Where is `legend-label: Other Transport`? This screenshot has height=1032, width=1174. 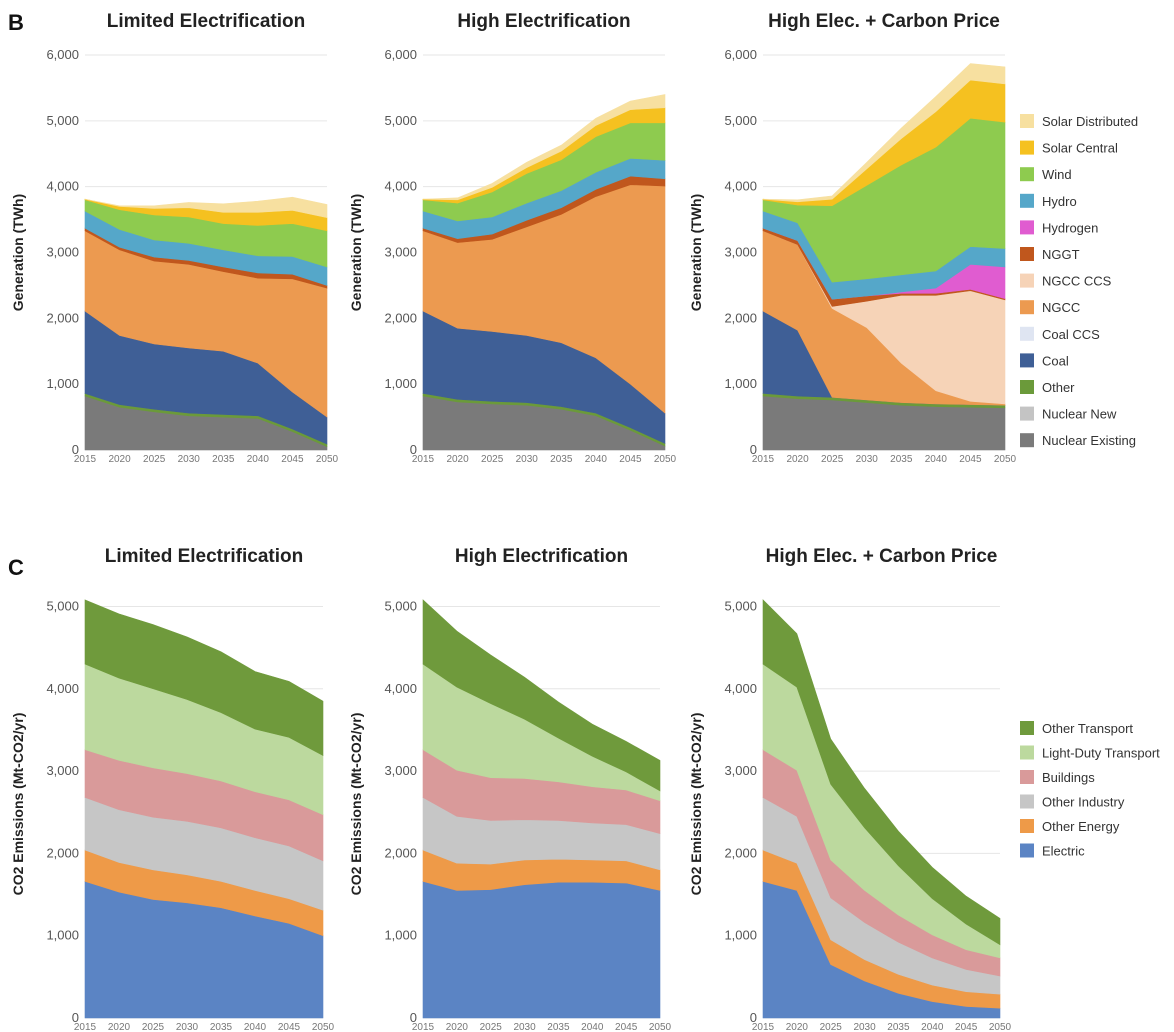
legend-label: Other Transport is located at coordinates (1087, 728).